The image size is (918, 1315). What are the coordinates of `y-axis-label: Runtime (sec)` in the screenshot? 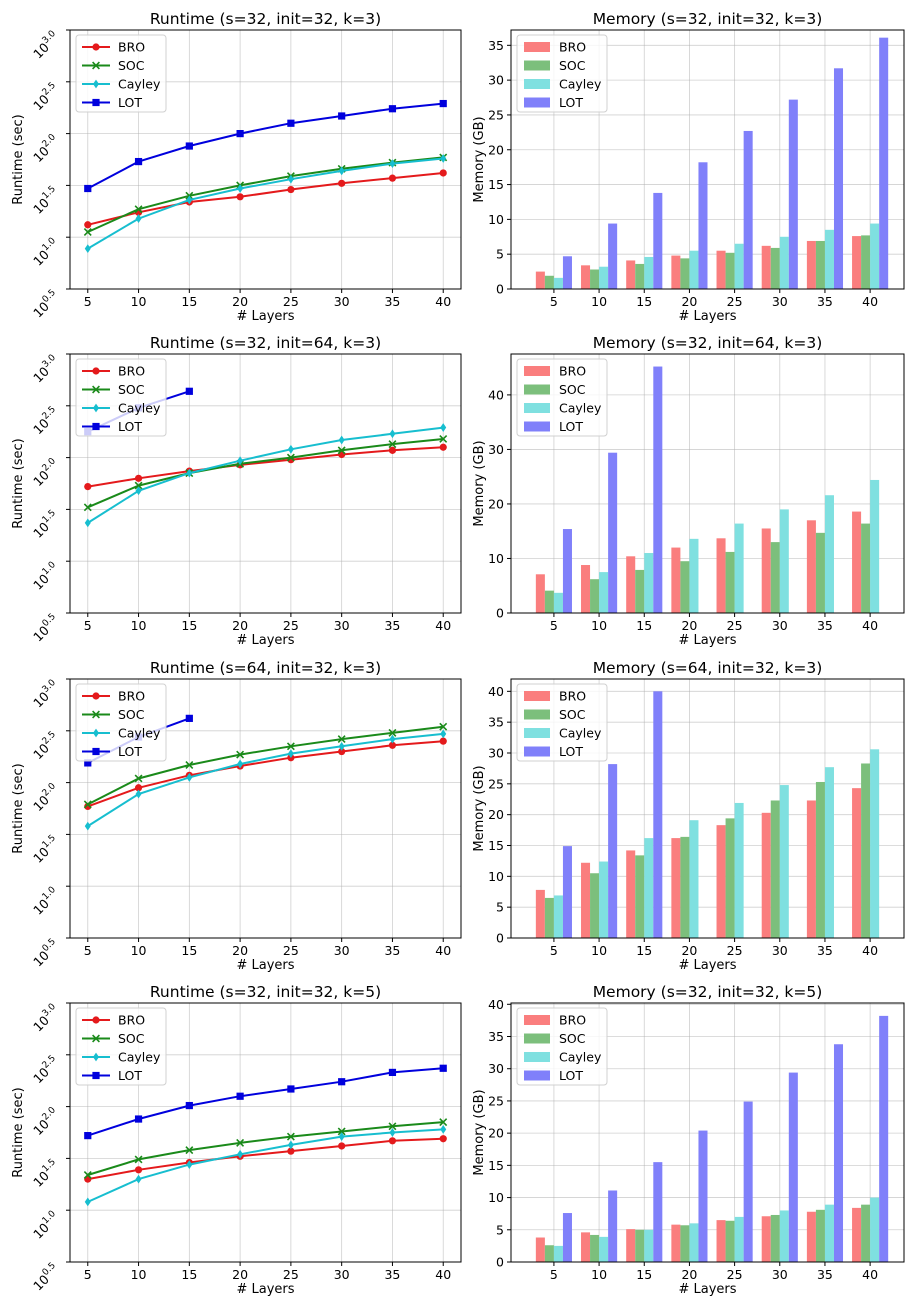 It's located at (18, 1132).